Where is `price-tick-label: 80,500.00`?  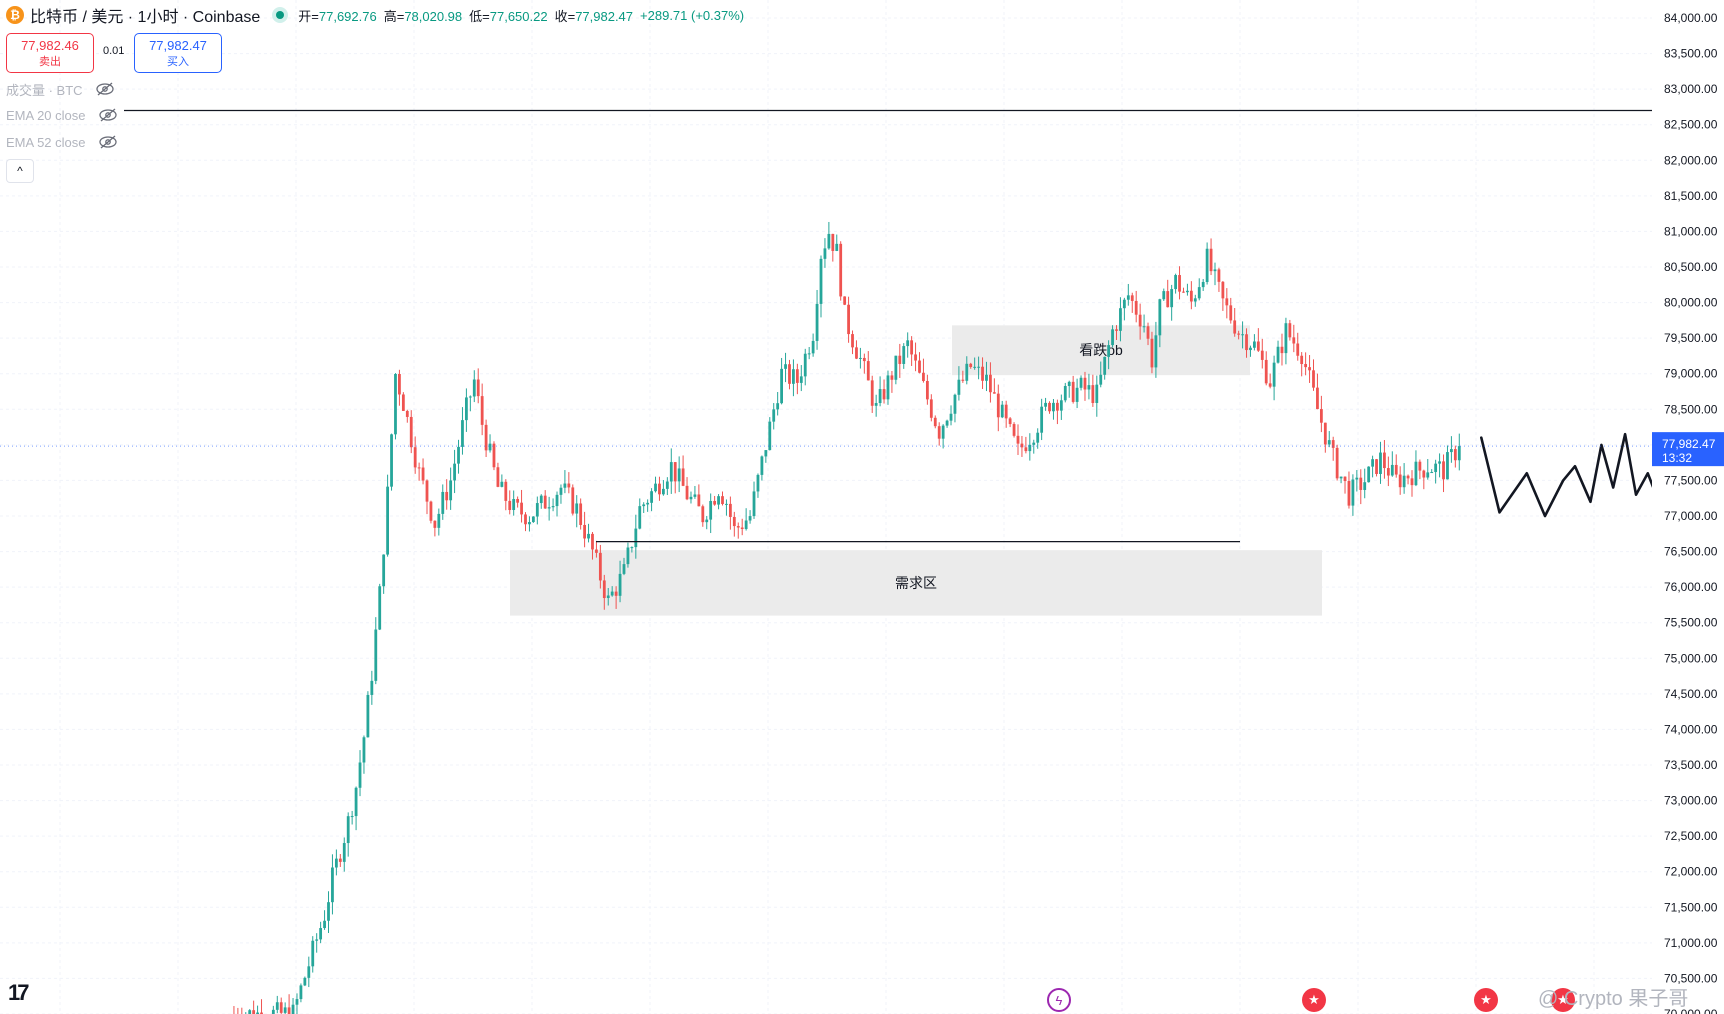
price-tick-label: 80,500.00 is located at coordinates (1691, 267).